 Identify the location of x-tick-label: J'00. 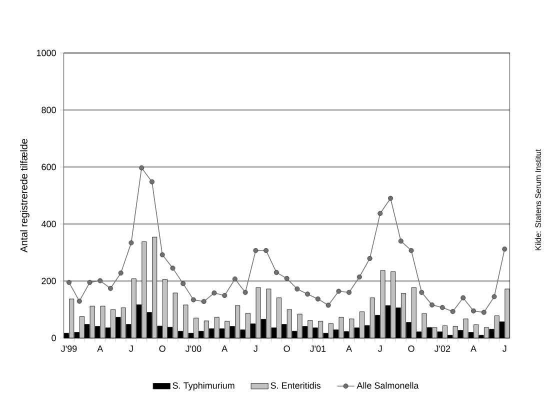
(193, 349).